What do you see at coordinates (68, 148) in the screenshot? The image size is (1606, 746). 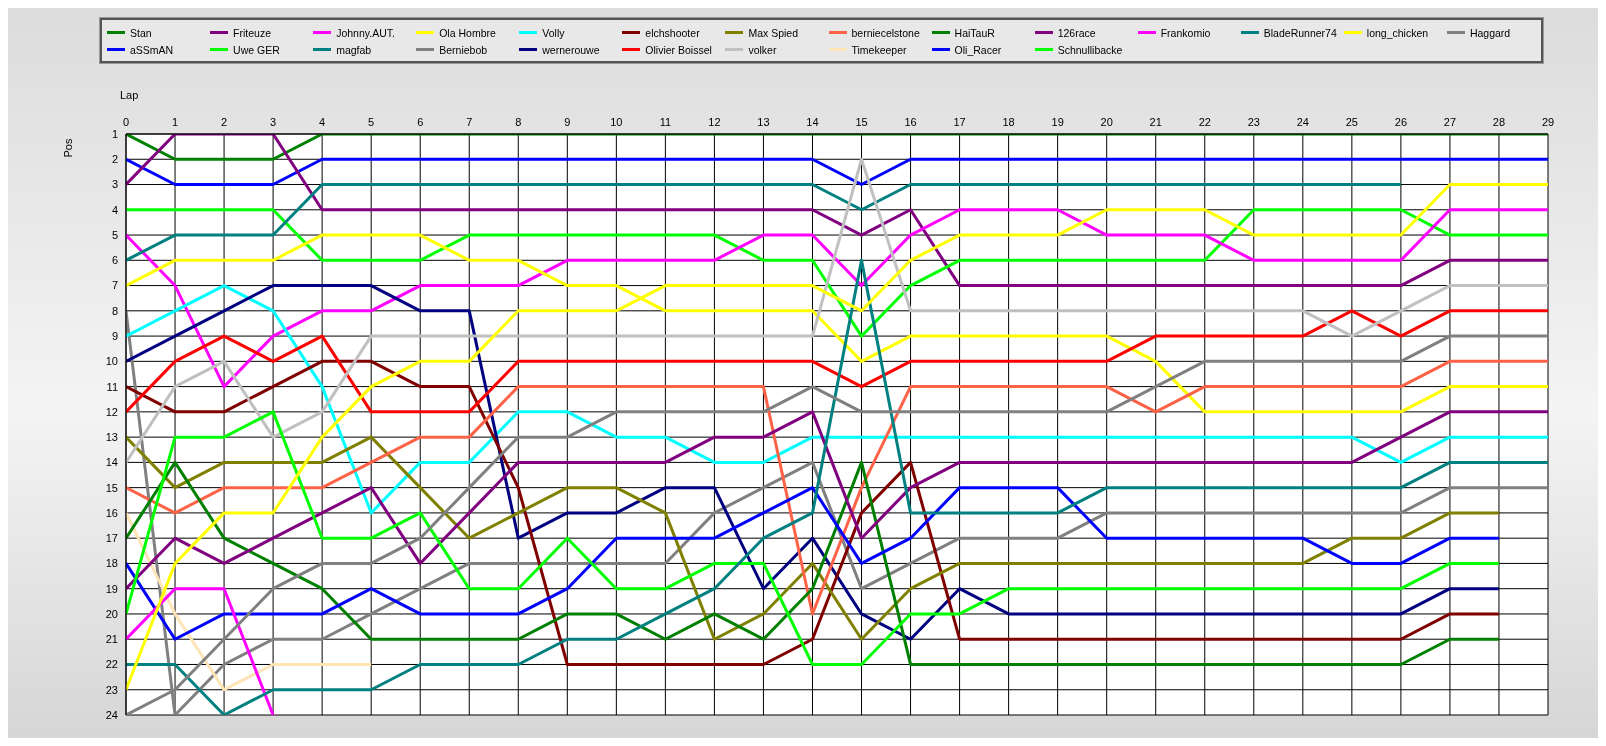 I see `y-axis-title: Pos` at bounding box center [68, 148].